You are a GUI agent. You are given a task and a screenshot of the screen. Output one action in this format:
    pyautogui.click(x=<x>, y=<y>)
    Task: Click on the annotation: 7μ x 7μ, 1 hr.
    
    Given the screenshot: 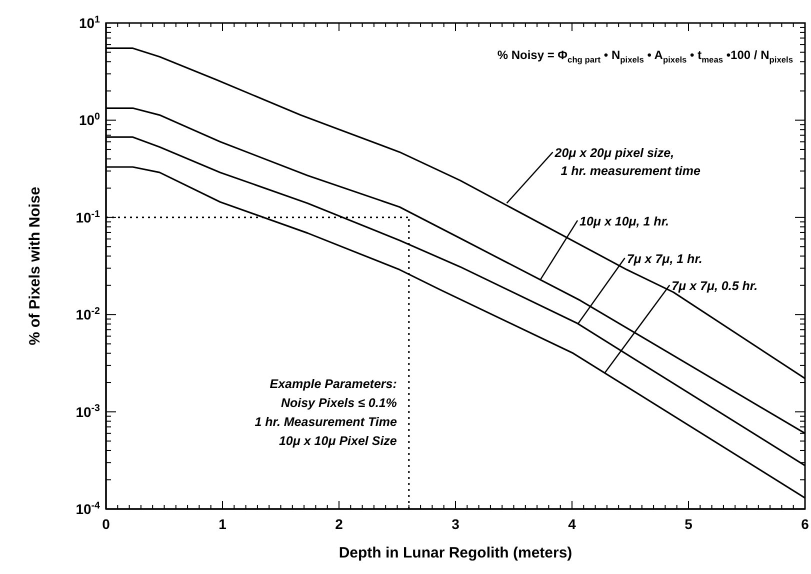 What is the action you would take?
    pyautogui.click(x=664, y=259)
    